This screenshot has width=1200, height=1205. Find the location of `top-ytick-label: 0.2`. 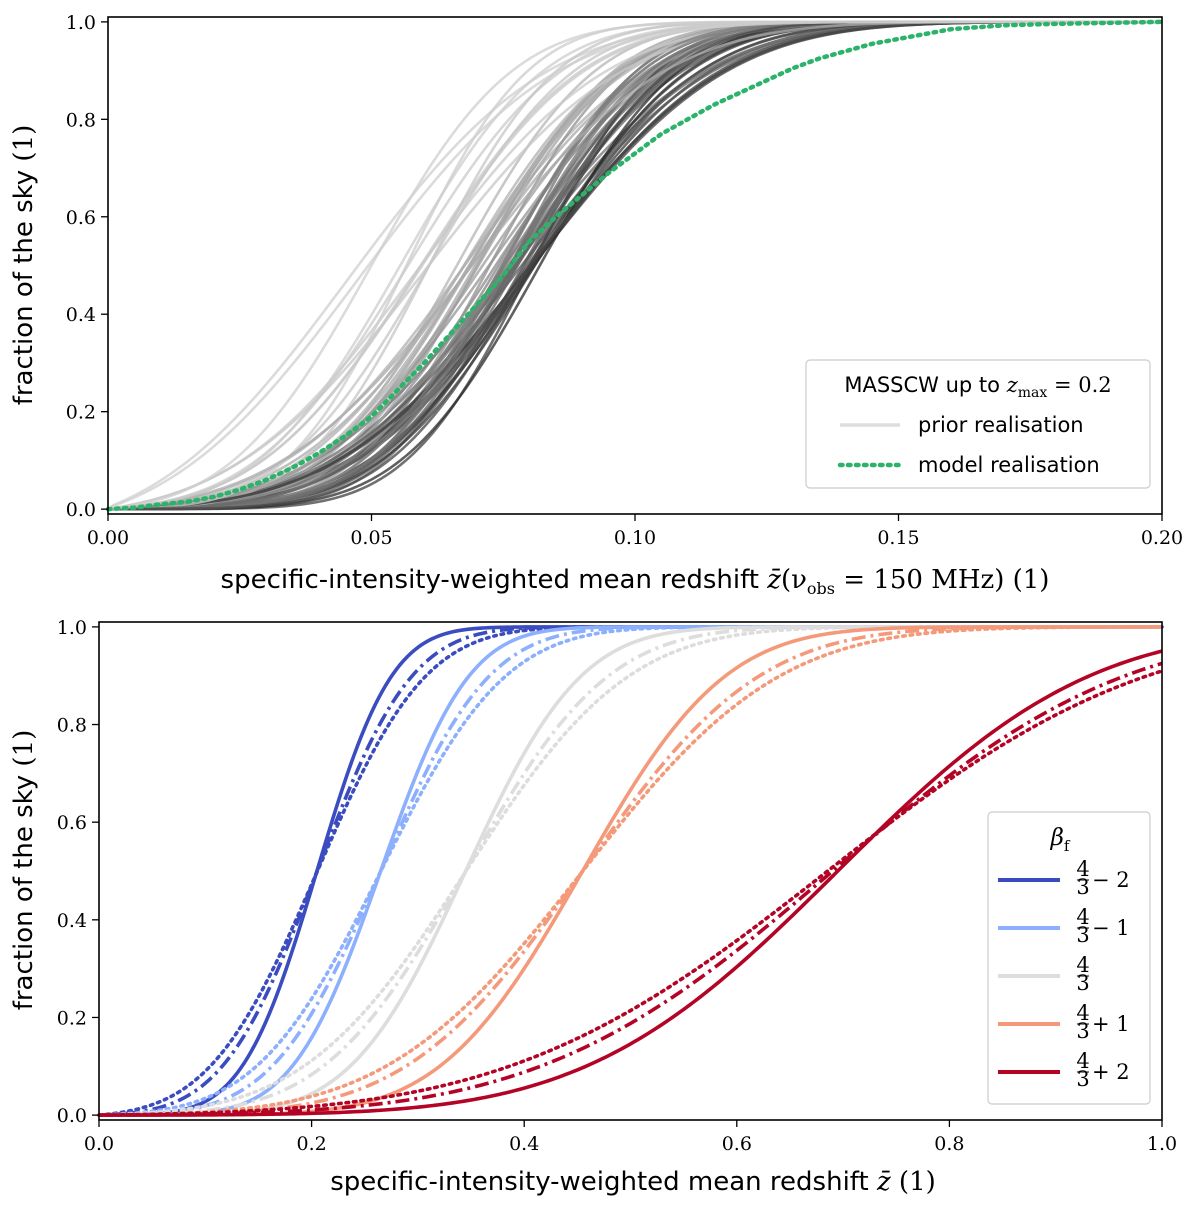

top-ytick-label: 0.2 is located at coordinates (81, 413).